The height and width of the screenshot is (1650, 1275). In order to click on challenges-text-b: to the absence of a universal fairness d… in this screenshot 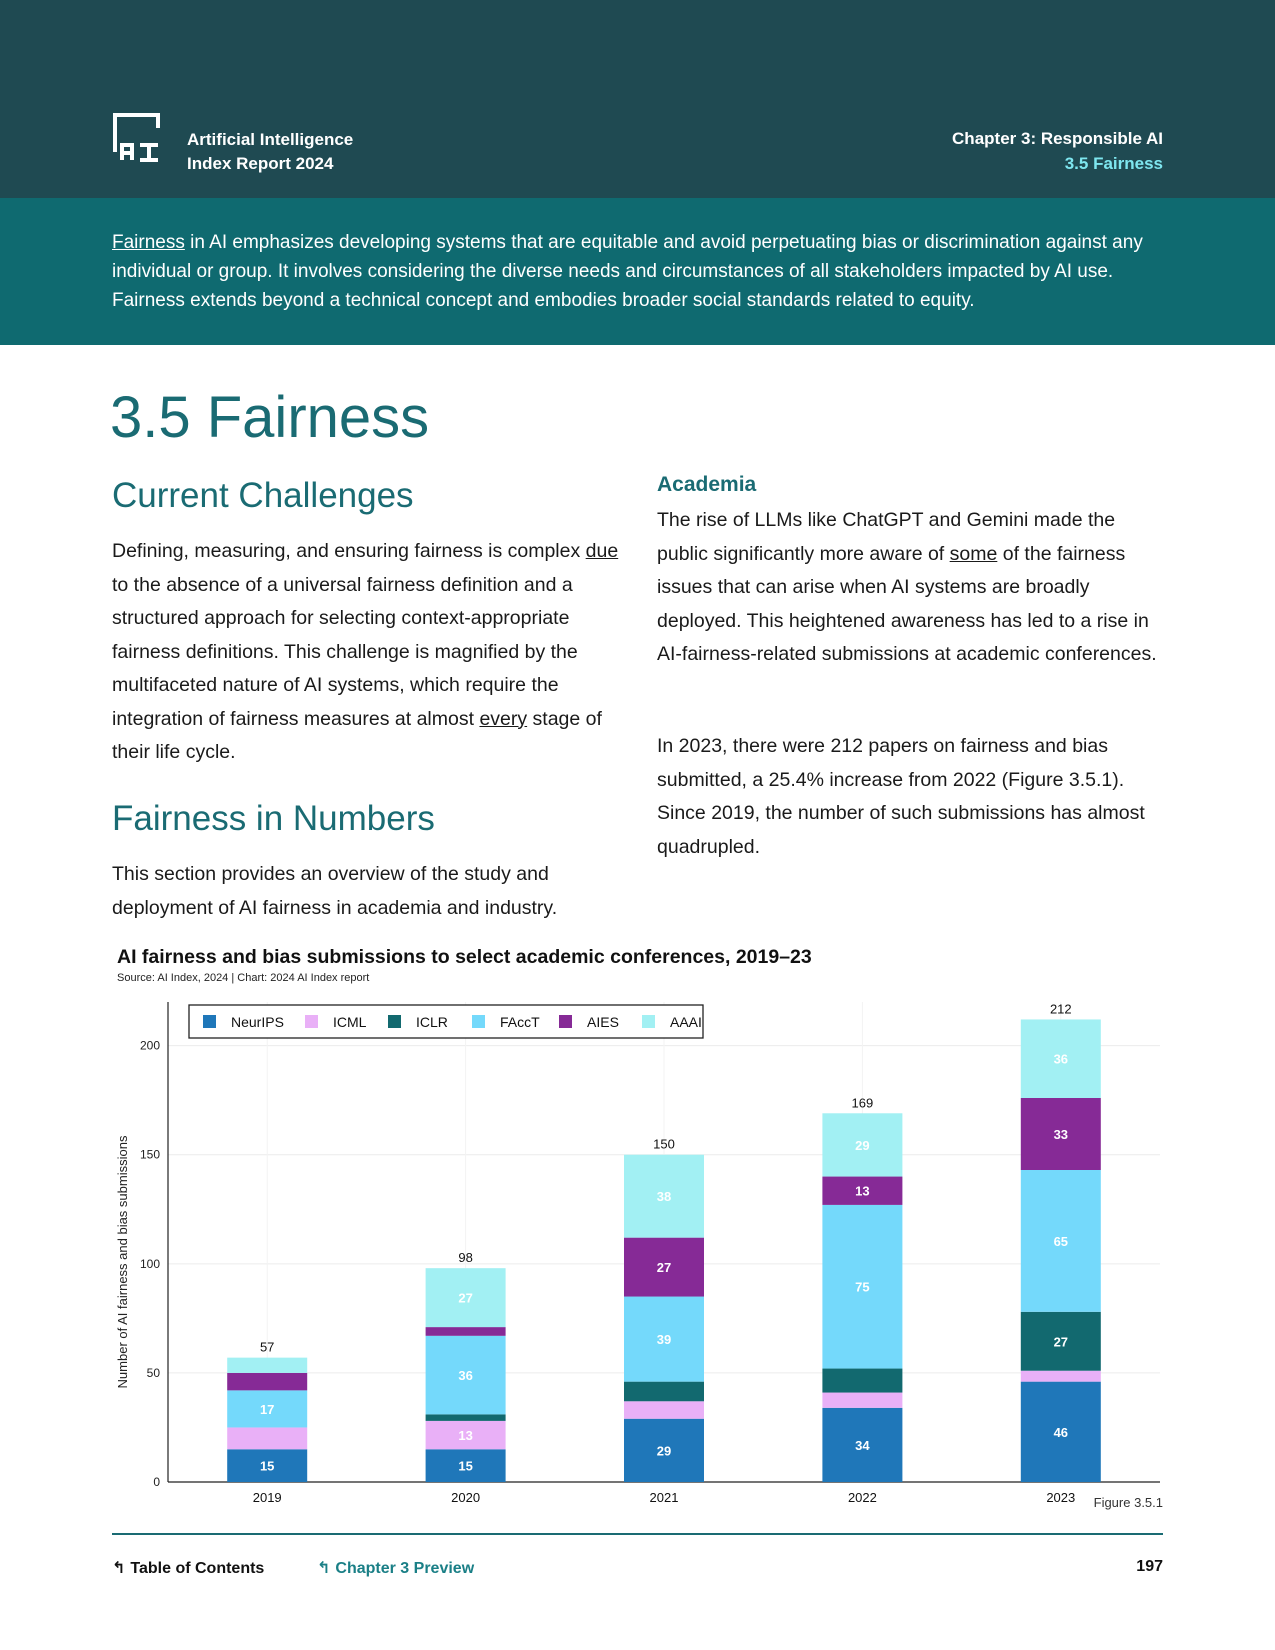, I will do `click(345, 651)`.